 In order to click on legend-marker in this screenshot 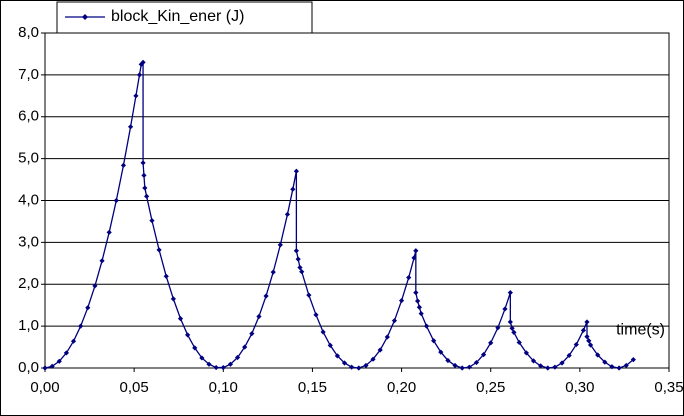, I will do `click(85, 17)`.